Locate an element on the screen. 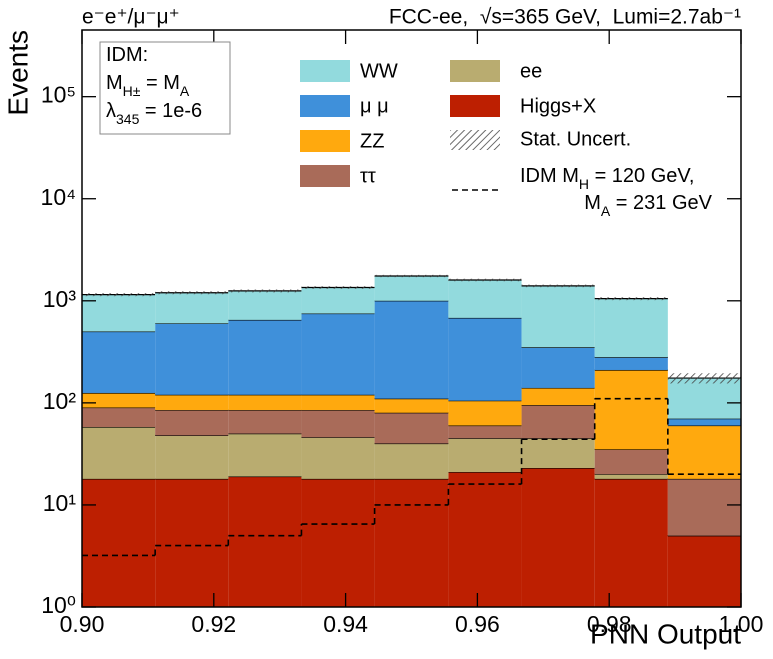 Image resolution: width=773 pixels, height=659 pixels. legend-label: MA = 231 GeV is located at coordinates (648, 205).